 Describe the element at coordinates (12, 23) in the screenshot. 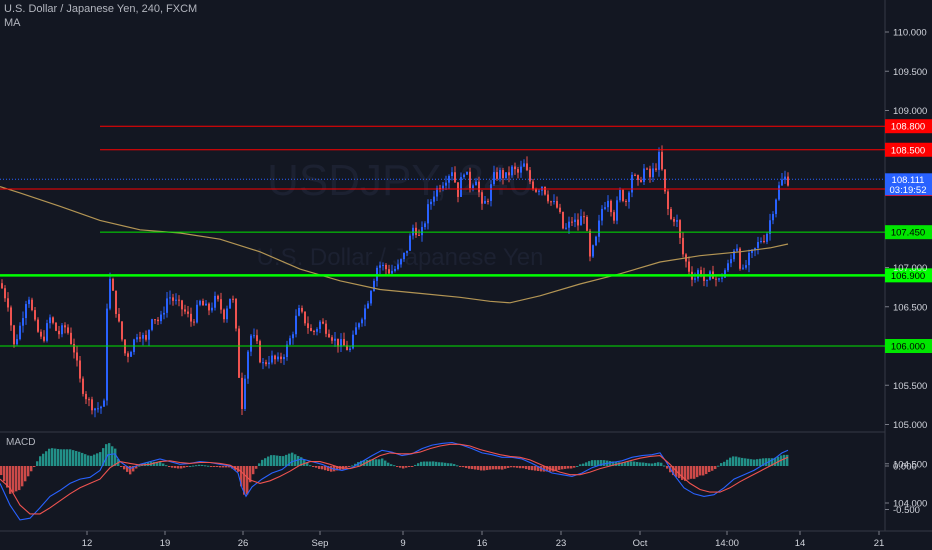

I see `indicator-ma-label: MA` at that location.